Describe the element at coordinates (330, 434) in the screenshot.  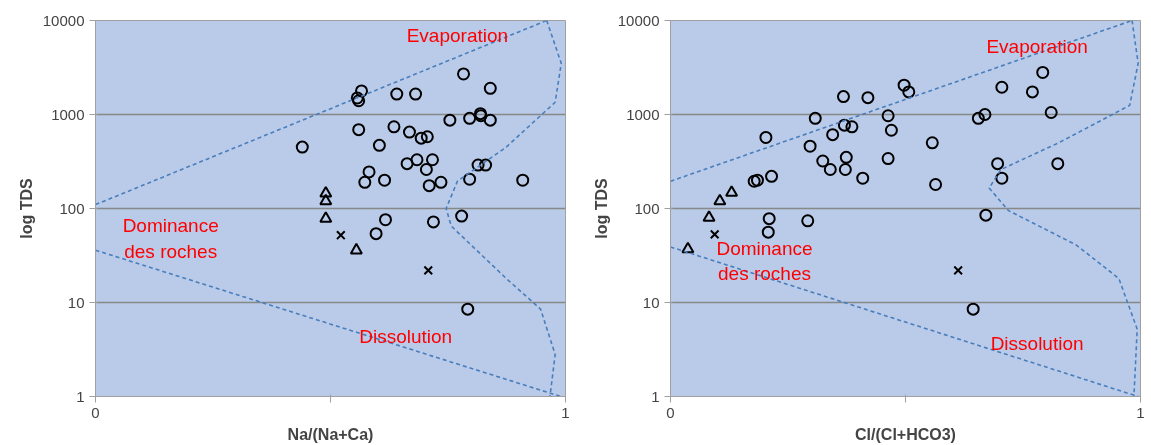
I see `x-axis-title: Na/(Na+Ca)` at that location.